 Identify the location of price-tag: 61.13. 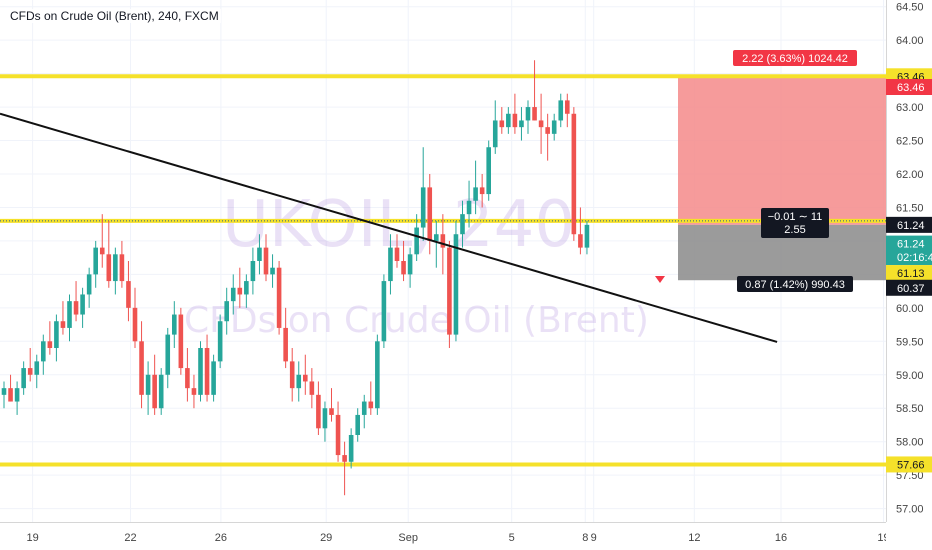
(911, 274).